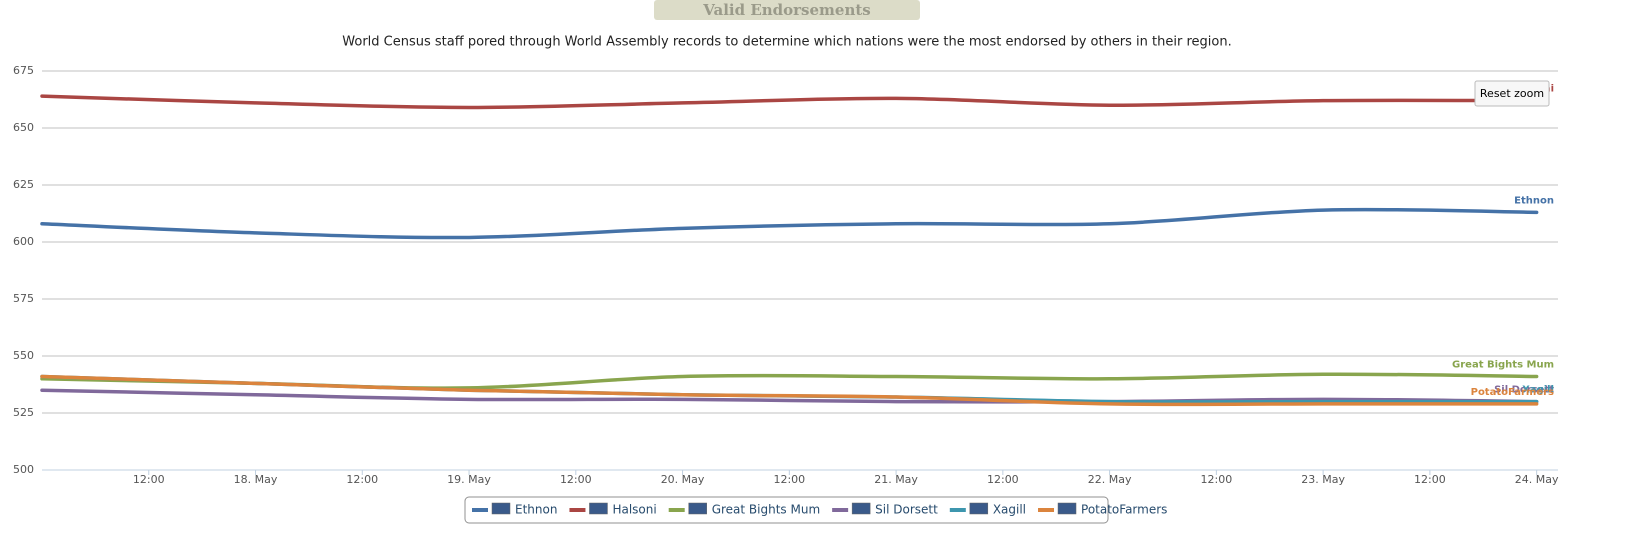 This screenshot has width=1649, height=559. I want to click on y-tick-label: 500, so click(23, 469).